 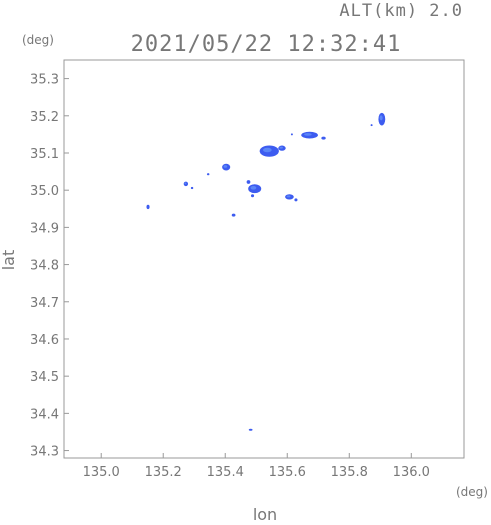 I want to click on chart-subtitle: ALT(km) 2.0, so click(x=401, y=11).